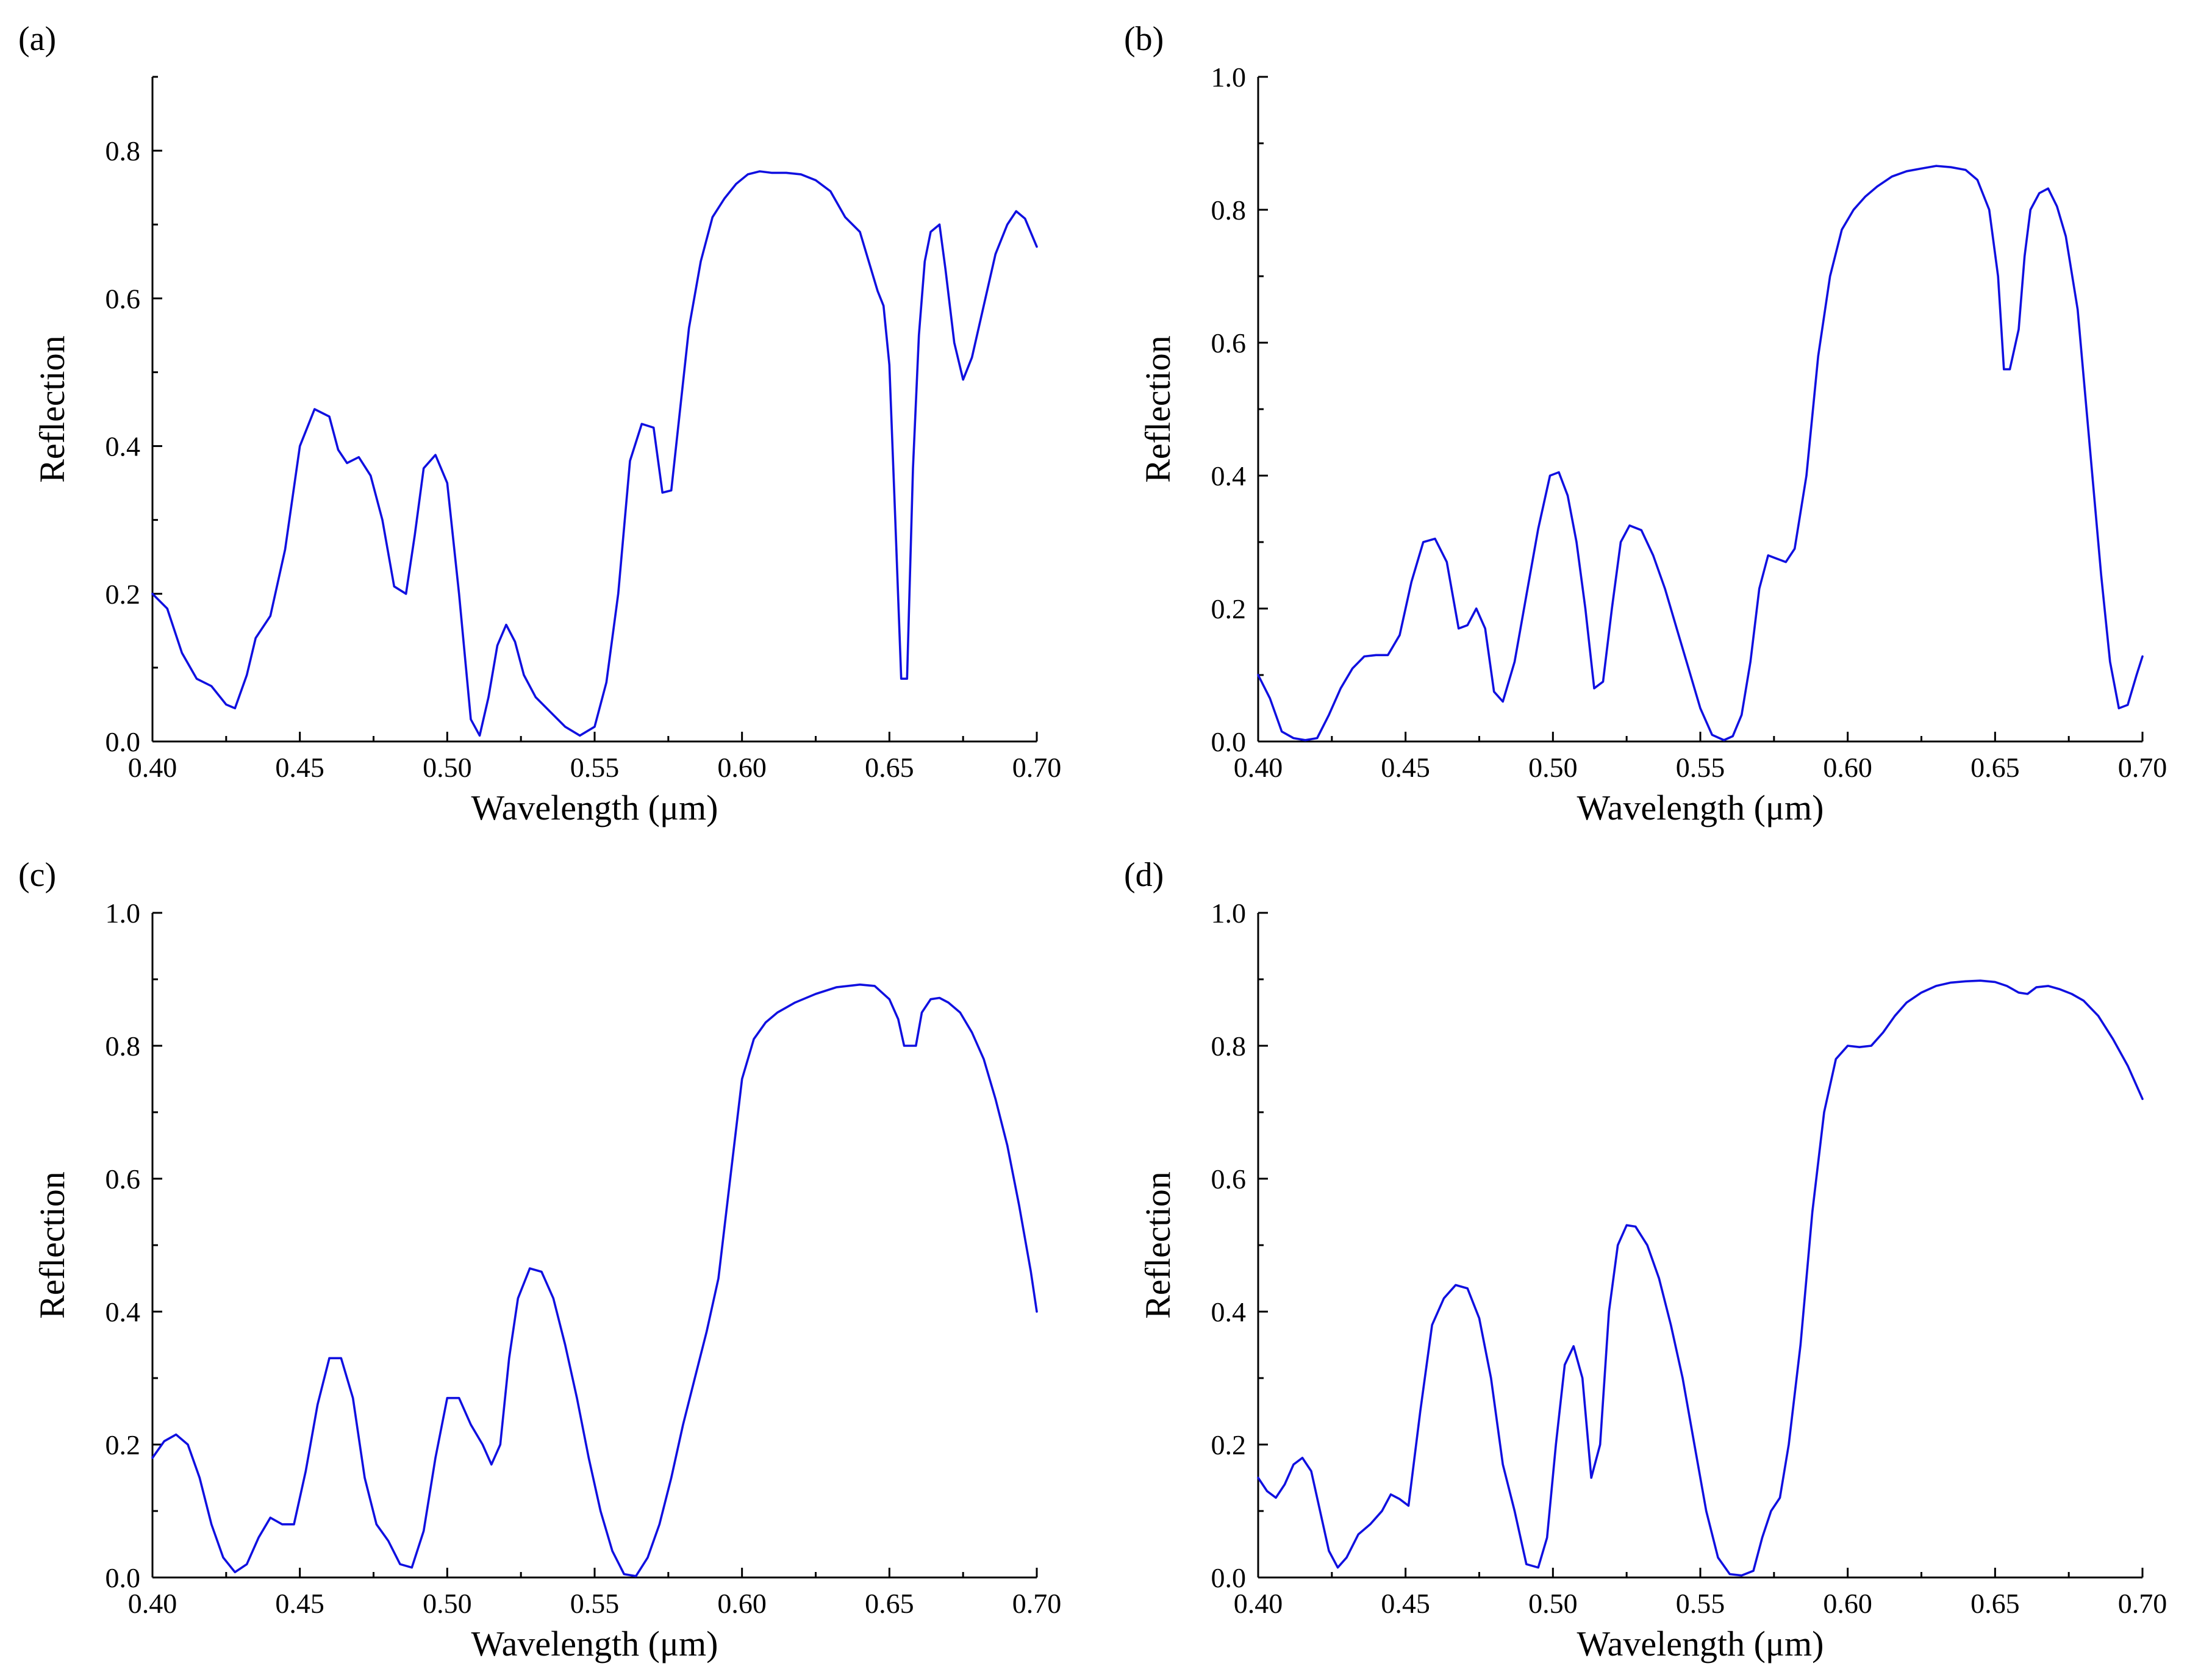 The height and width of the screenshot is (1672, 2212). I want to click on y-tick-label-a: 0.6, so click(123, 299).